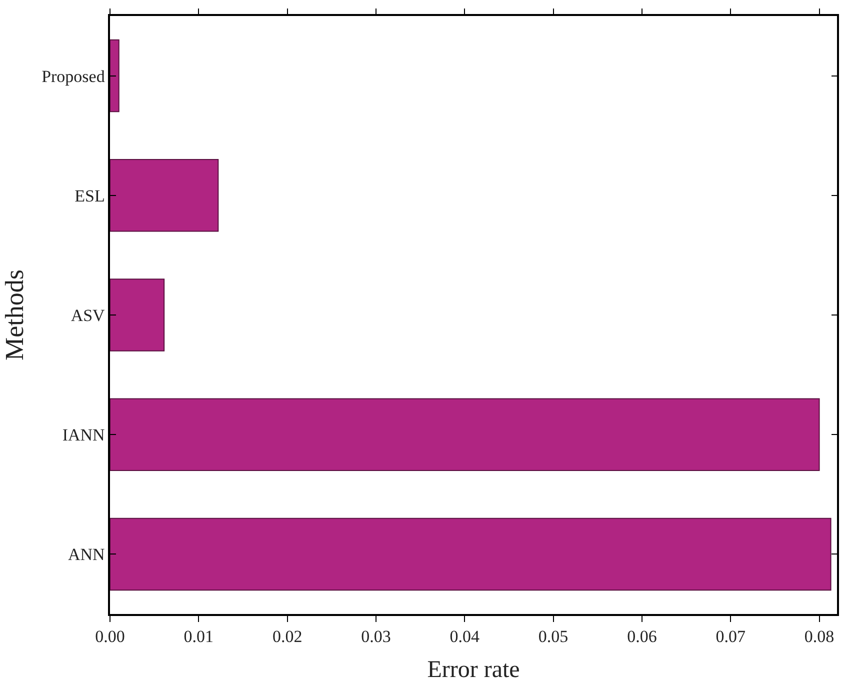  I want to click on y-tick-label: IANN, so click(83, 435).